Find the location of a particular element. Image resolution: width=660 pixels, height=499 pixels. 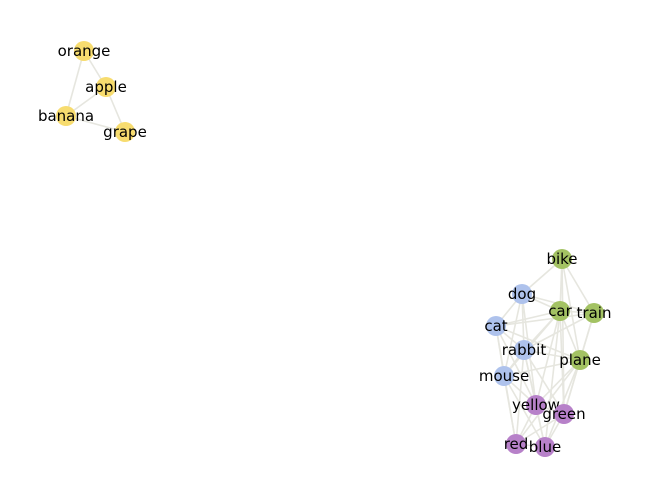

edge-rabbit-train is located at coordinates (559, 331).